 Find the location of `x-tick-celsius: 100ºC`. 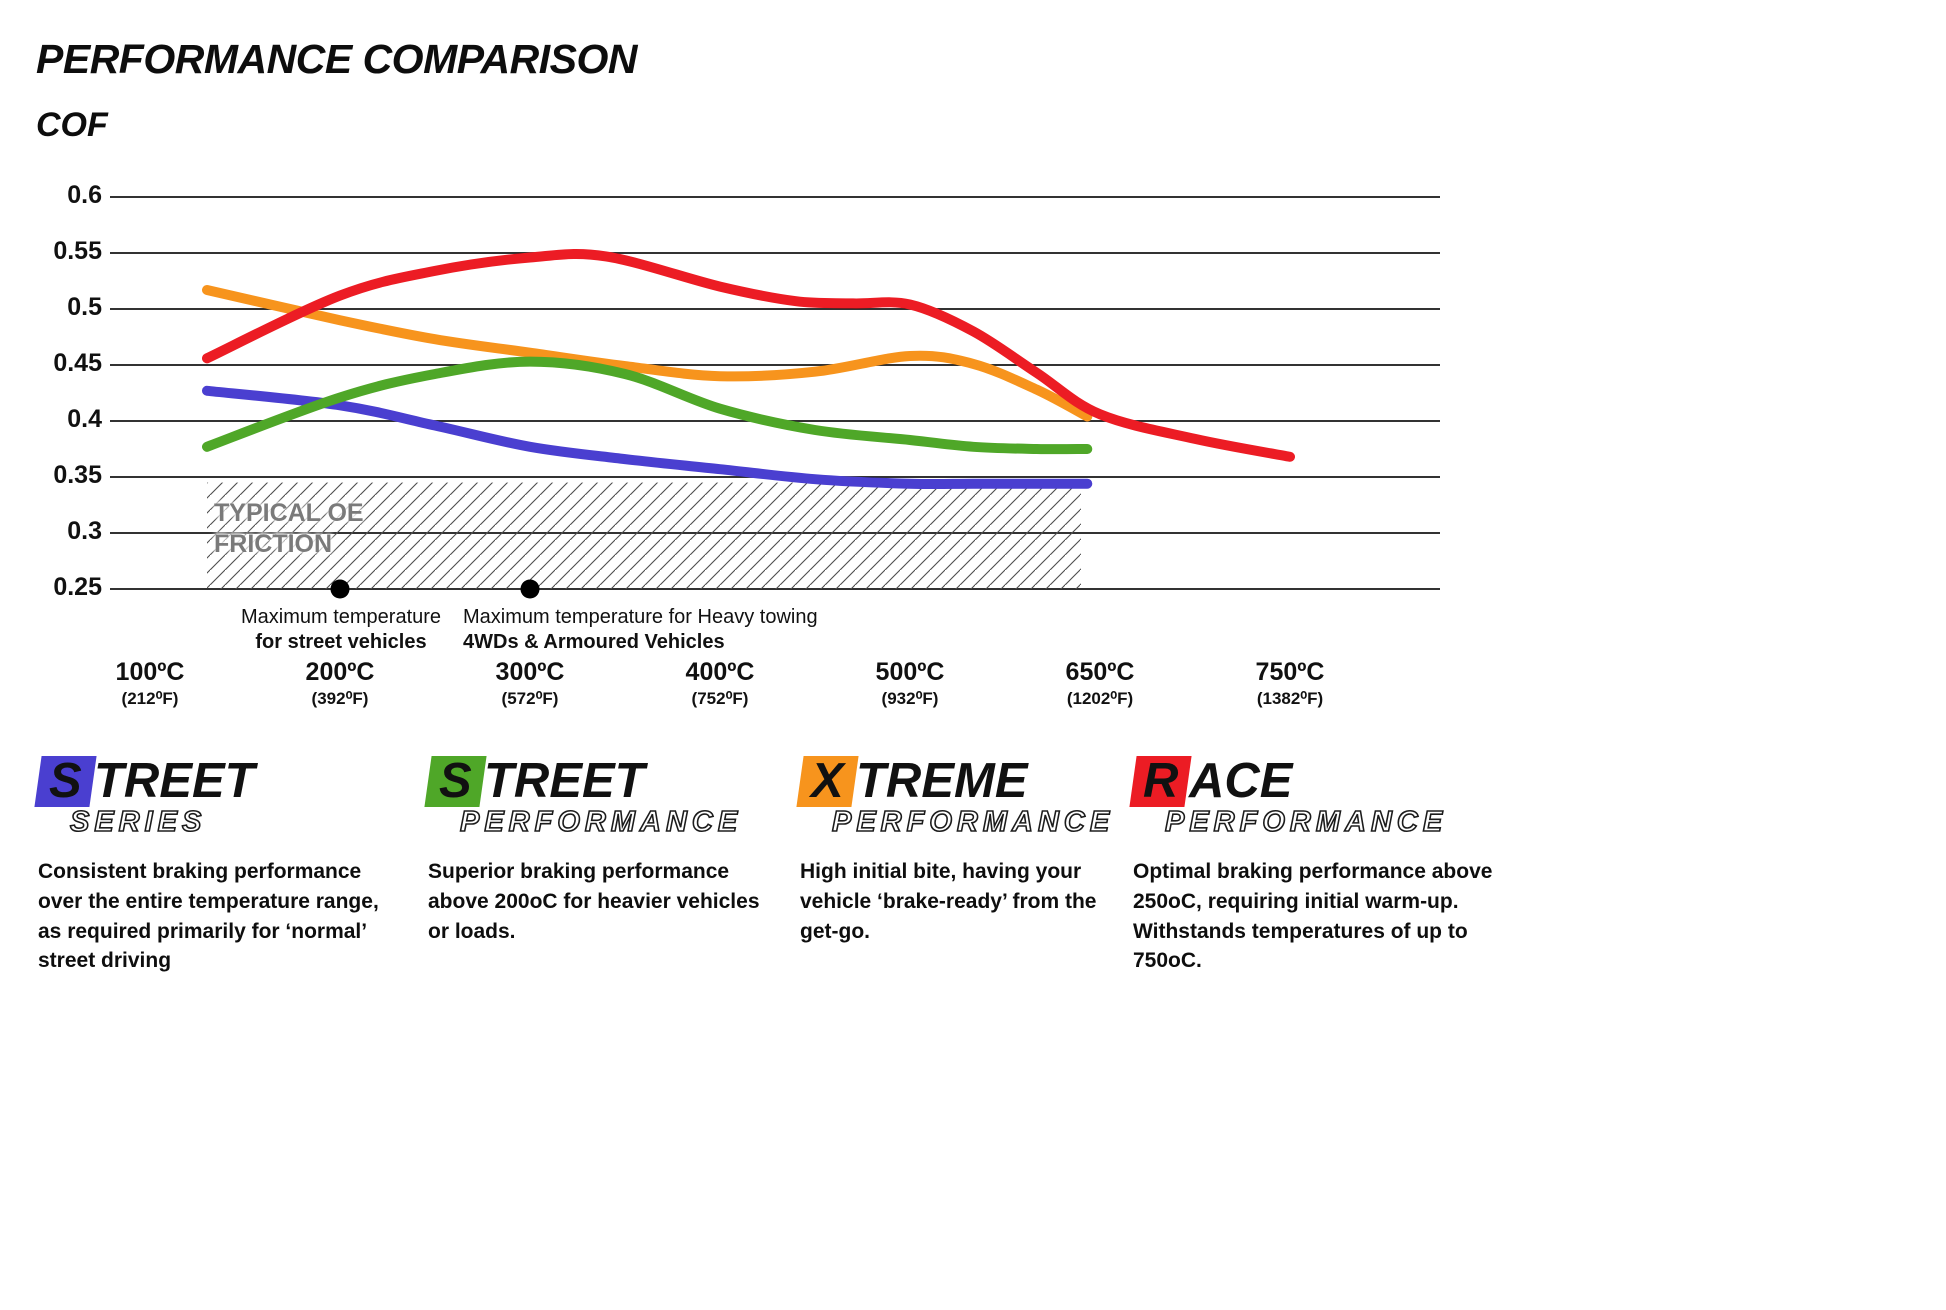

x-tick-celsius: 100ºC is located at coordinates (150, 672).